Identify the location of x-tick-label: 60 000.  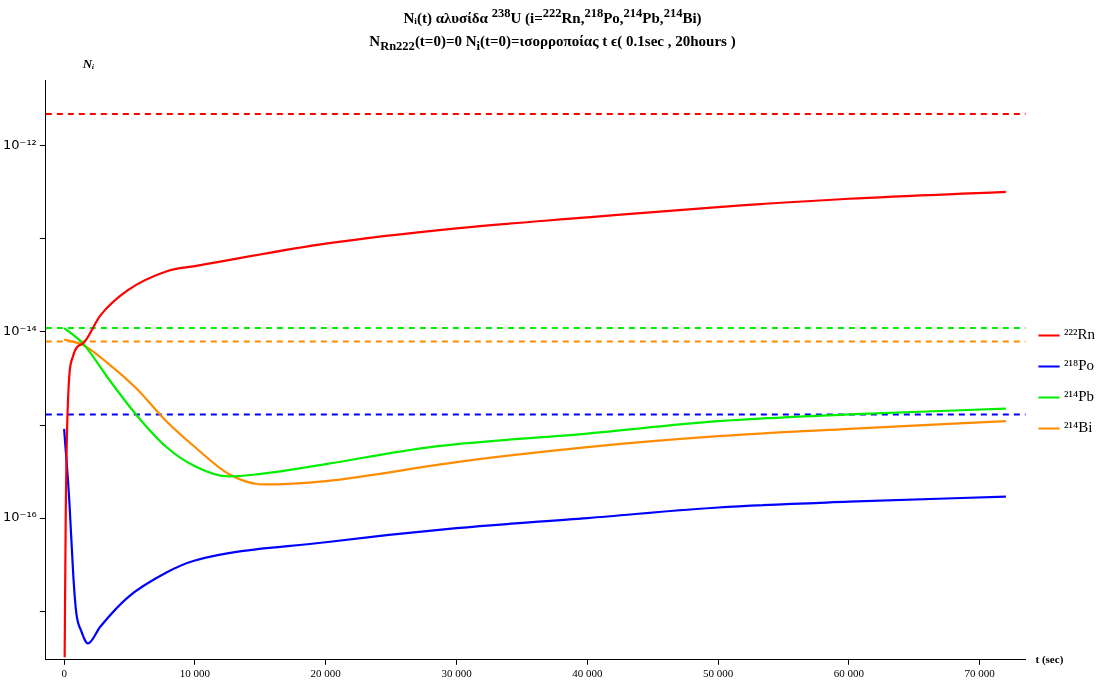
(849, 673).